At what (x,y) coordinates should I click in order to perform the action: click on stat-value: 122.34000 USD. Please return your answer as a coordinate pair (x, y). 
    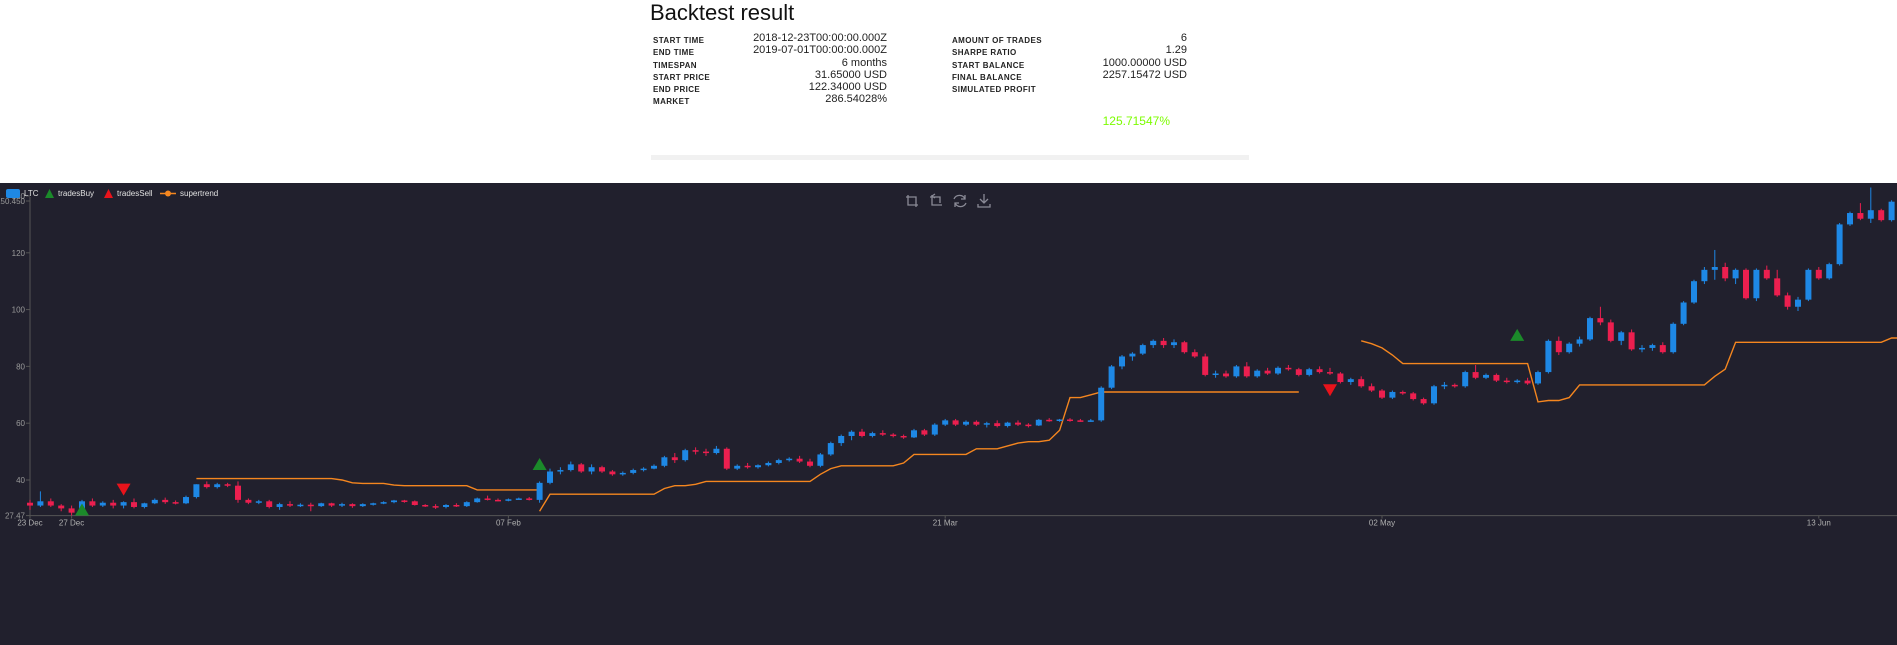
    Looking at the image, I should click on (847, 87).